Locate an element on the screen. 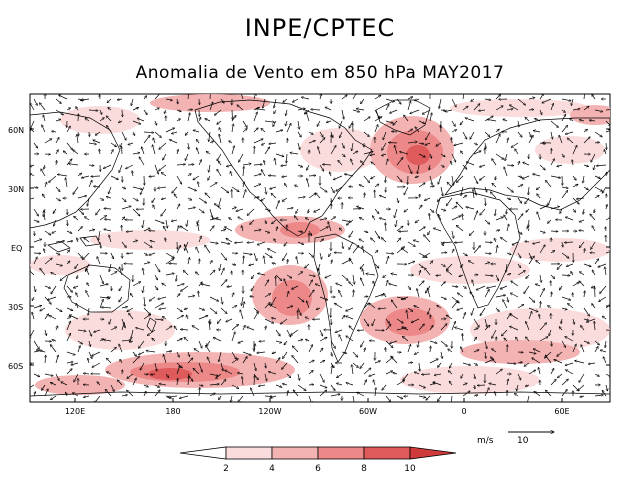 This screenshot has height=494, width=640. reference-value: 10 is located at coordinates (523, 441).